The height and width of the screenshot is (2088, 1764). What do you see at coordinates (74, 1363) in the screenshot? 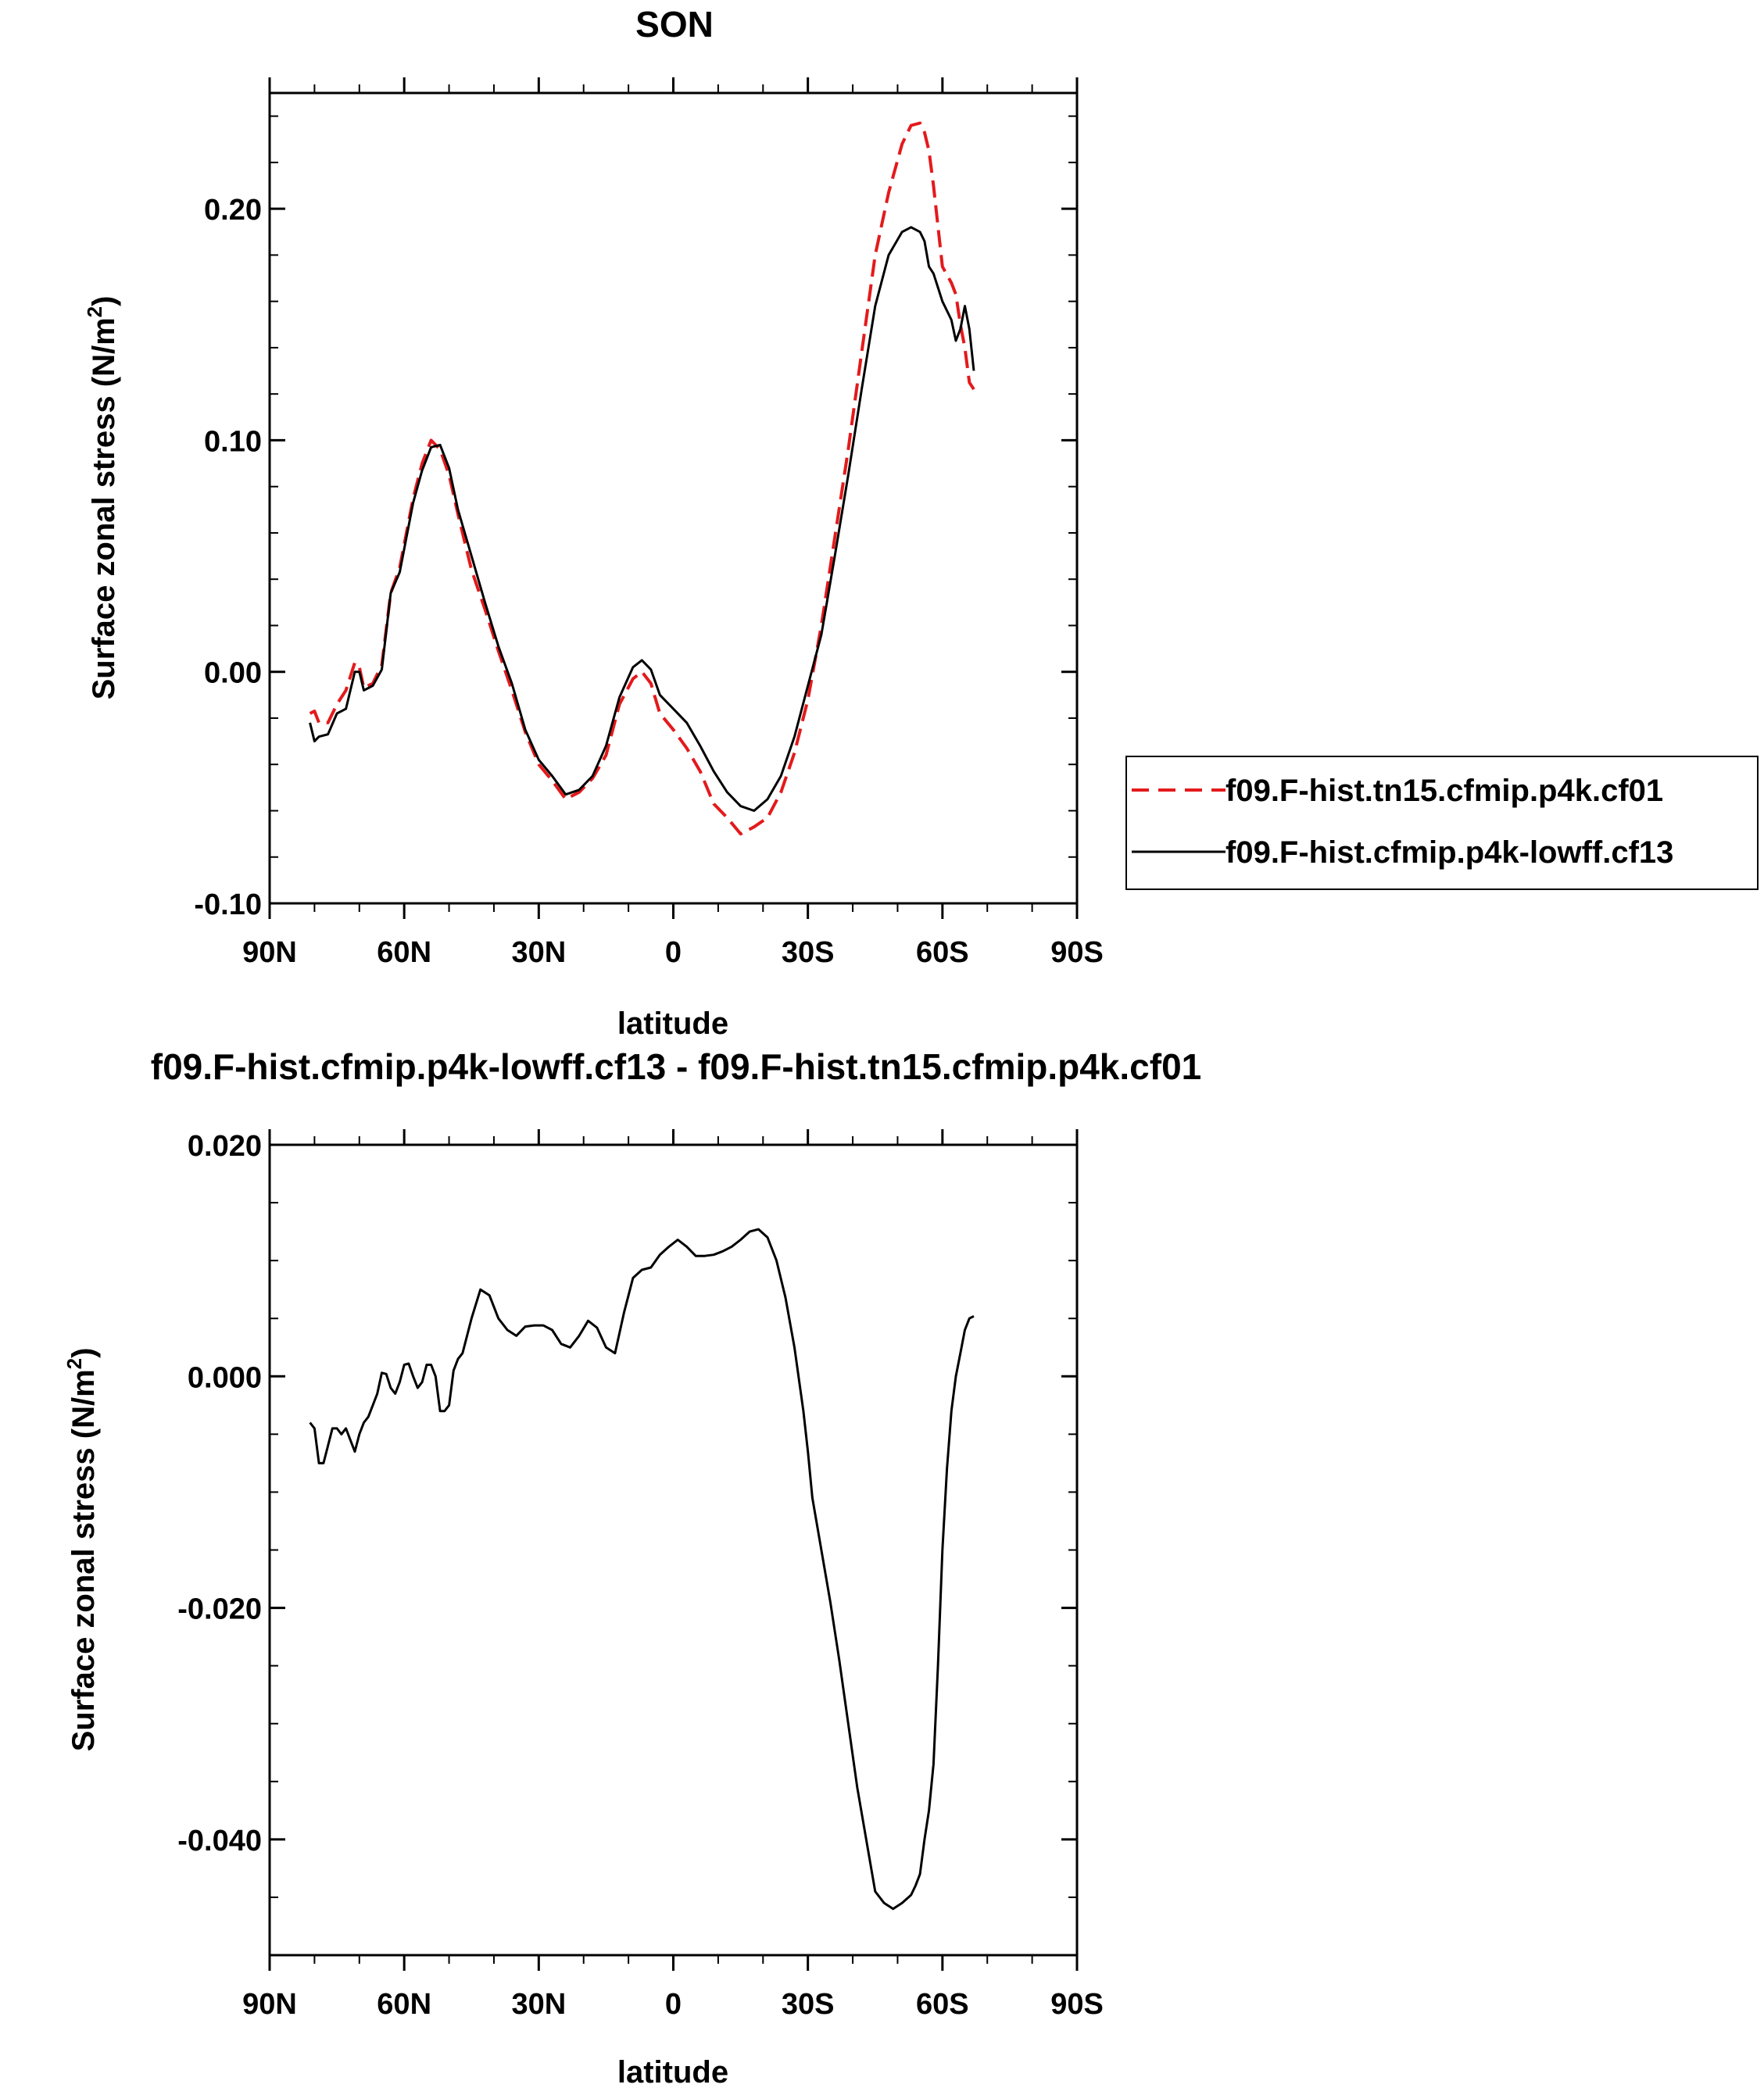
I see `bottom-chart-y-axis-label-sup: 2` at bounding box center [74, 1363].